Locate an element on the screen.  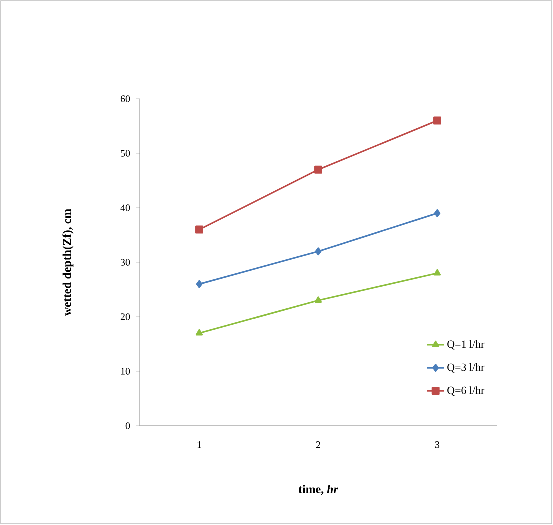
legend-label: Q=1 l/hr is located at coordinates (466, 345).